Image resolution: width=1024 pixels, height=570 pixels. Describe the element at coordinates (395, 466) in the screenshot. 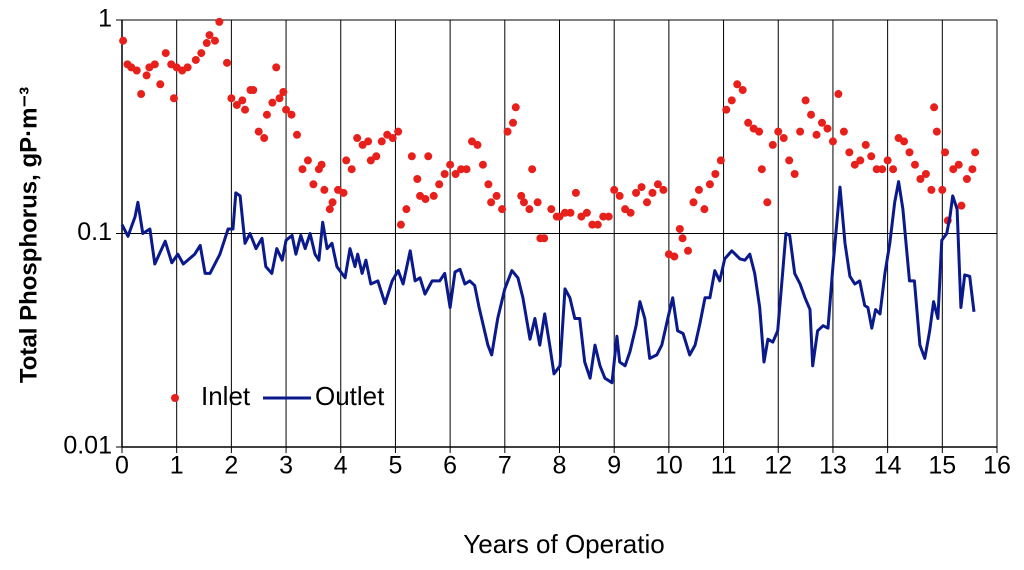

I see `x-tick-label: 5` at that location.